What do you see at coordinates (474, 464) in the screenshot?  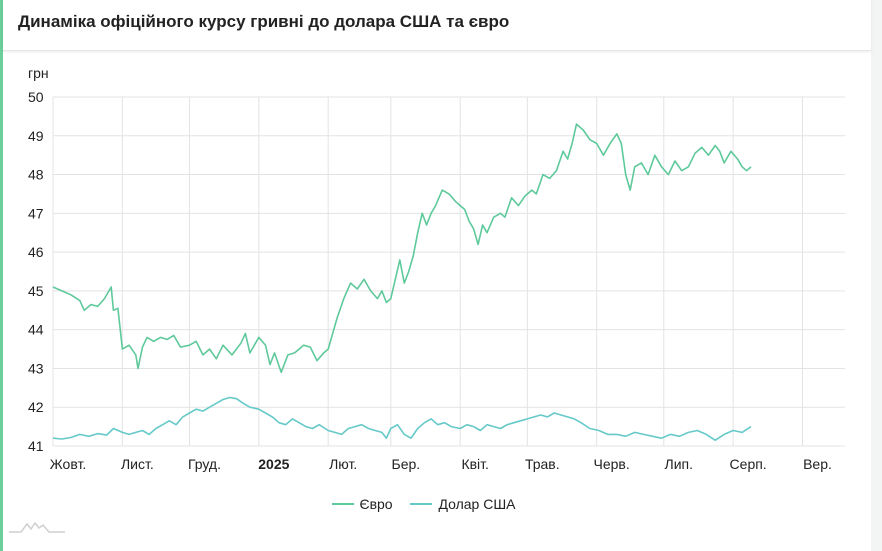 I see `x-tick-label: Квіт.` at bounding box center [474, 464].